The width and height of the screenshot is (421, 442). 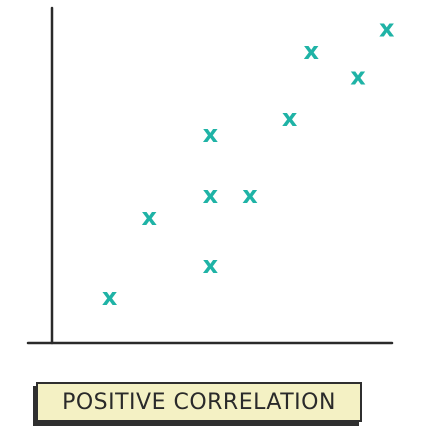 I want to click on caption-box: POSITIVE CORRELATION, so click(x=199, y=402).